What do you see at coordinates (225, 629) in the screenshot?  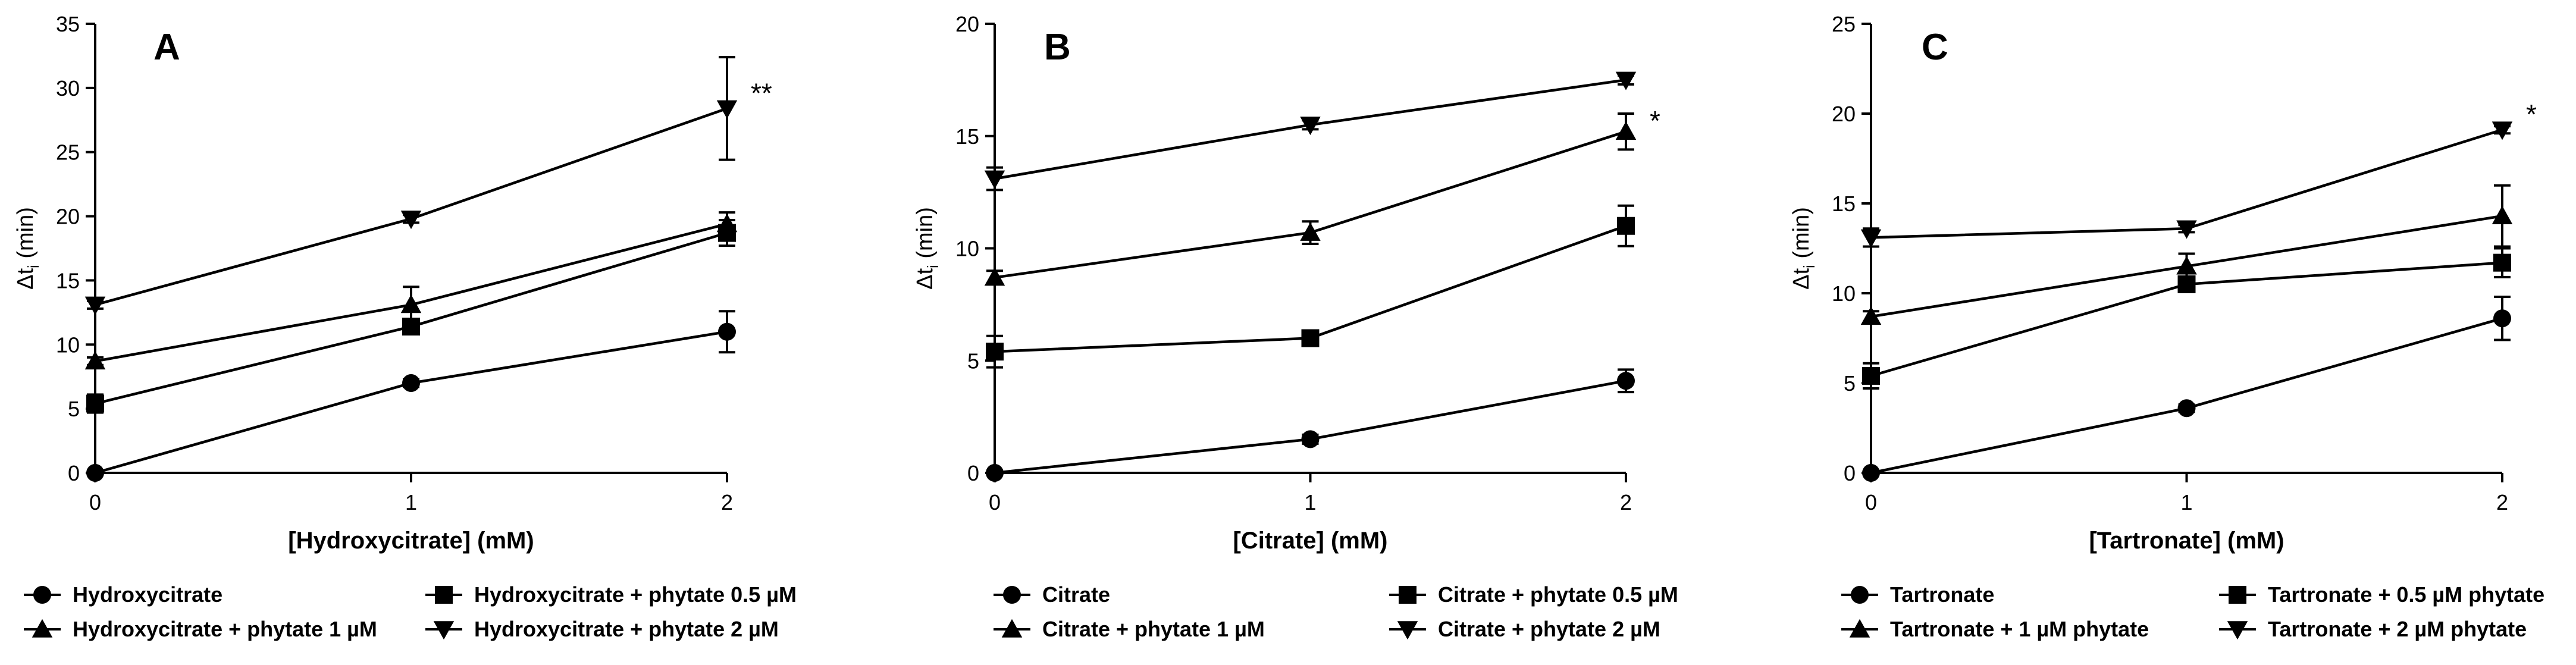 I see `legend-label: Hydroxycitrate + phytate 1 µM` at bounding box center [225, 629].